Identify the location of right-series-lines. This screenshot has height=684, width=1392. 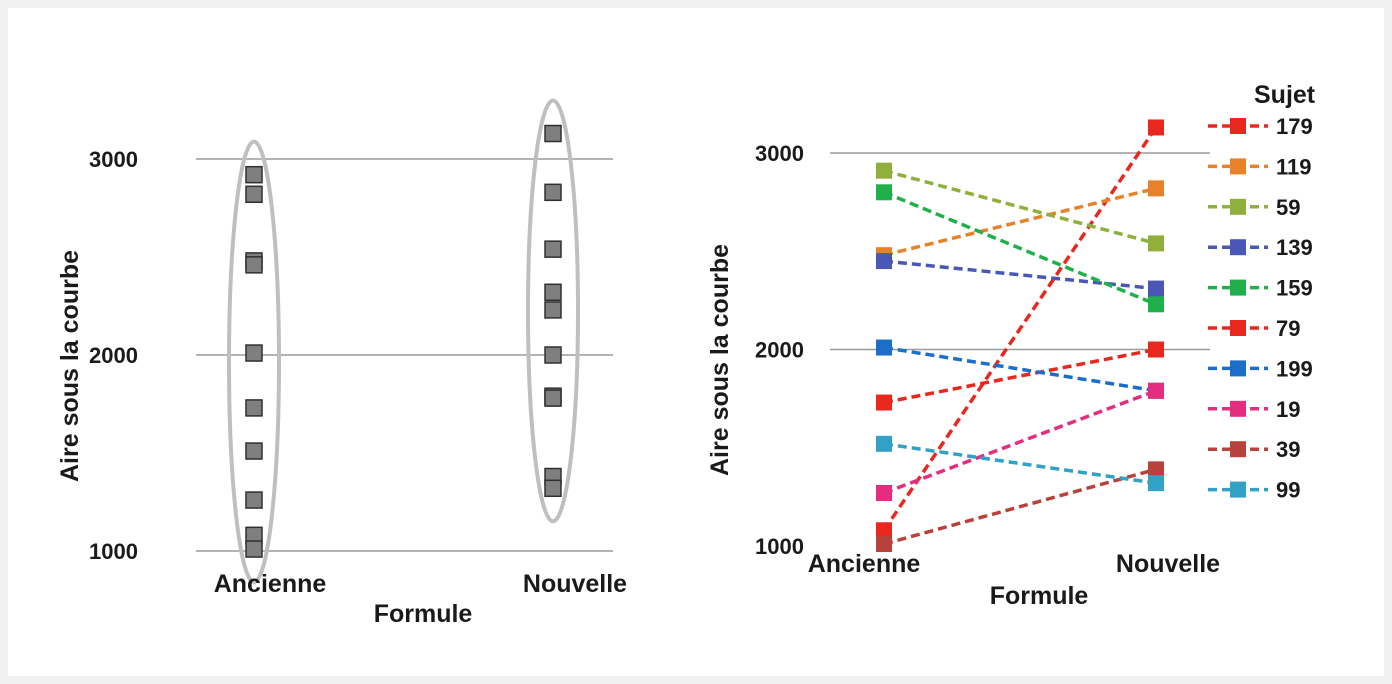
(1020, 336).